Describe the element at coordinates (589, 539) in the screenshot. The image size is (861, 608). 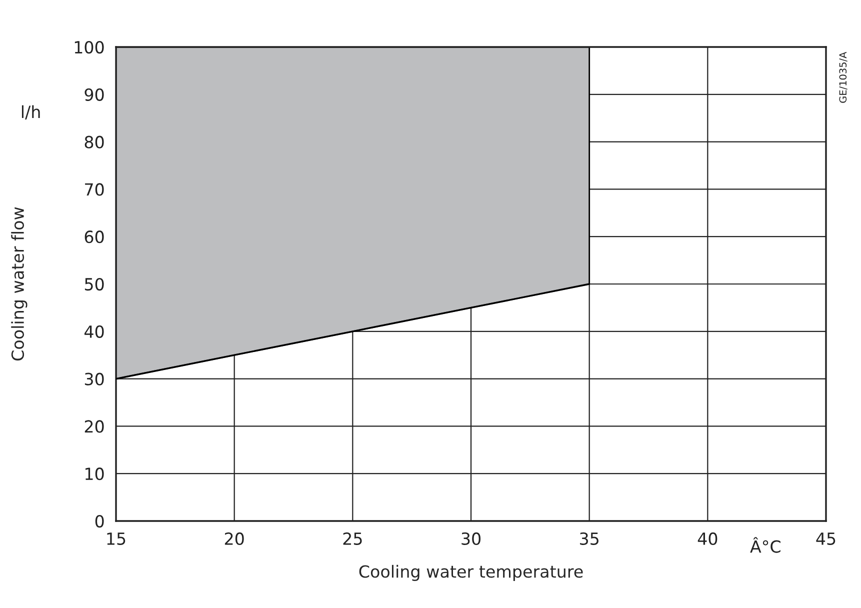
I see `x-tick-label: 35` at that location.